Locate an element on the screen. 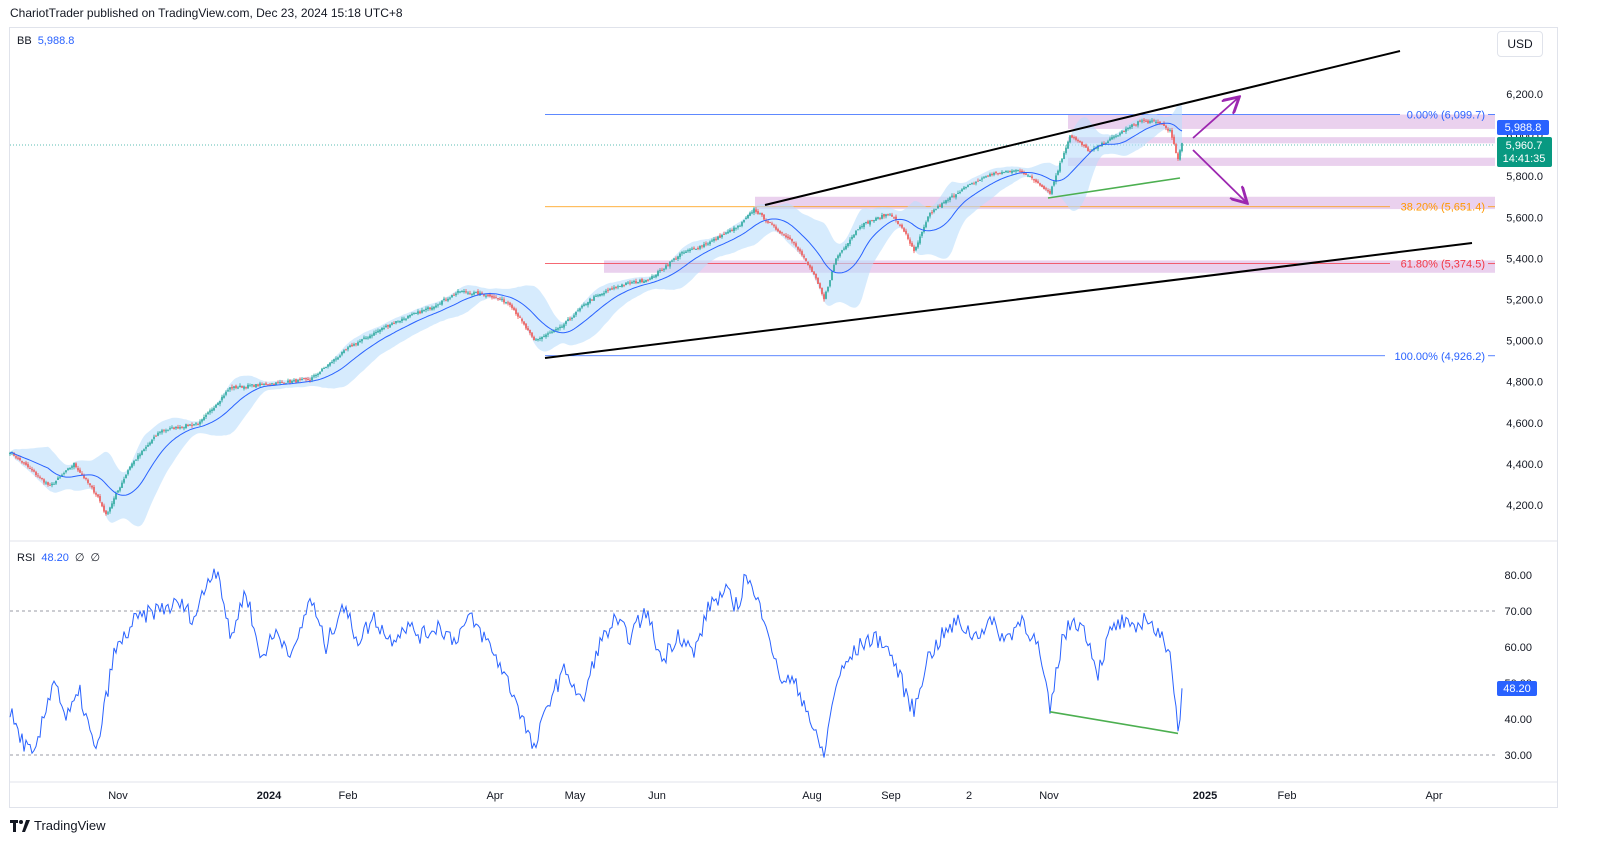 The height and width of the screenshot is (859, 1600). rsi-legend: RSI 48.20 ∅ ∅ is located at coordinates (58, 557).